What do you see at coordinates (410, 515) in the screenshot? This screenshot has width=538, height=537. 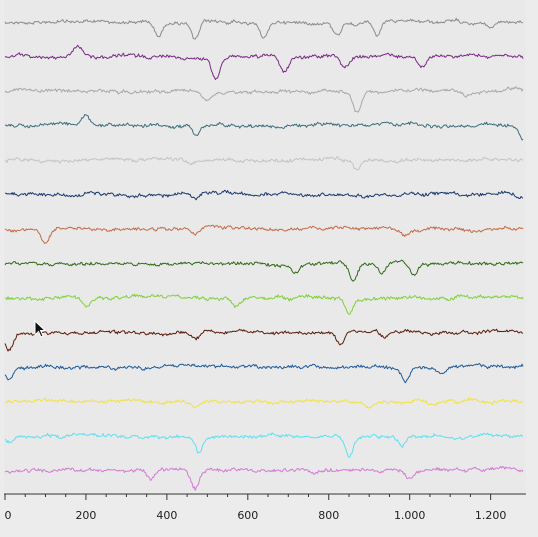 I see `x-tick-label: 1.000` at bounding box center [410, 515].